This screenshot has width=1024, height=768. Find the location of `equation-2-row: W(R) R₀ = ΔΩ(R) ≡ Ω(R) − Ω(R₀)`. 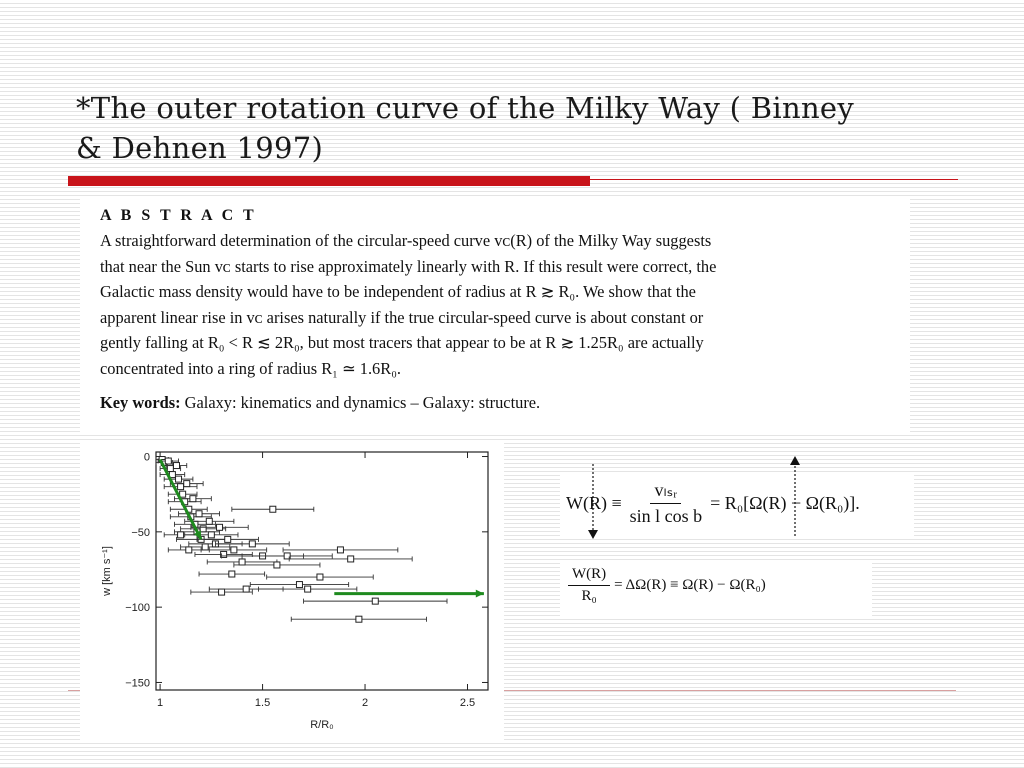

equation-2-row: W(R) R₀ = ΔΩ(R) ≡ Ω(R) − Ω(R₀) is located at coordinates (665, 585).